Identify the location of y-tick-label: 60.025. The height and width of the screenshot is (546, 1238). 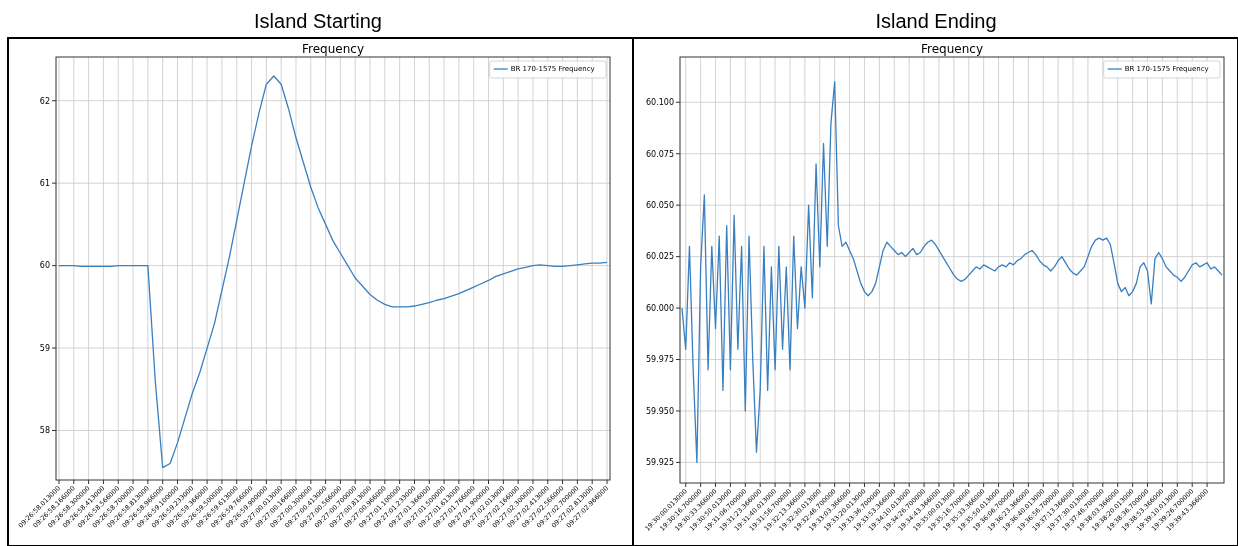
(660, 257).